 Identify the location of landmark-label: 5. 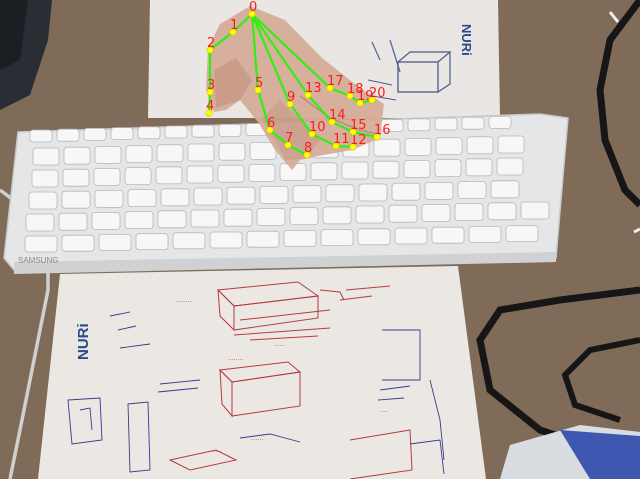
(259, 83).